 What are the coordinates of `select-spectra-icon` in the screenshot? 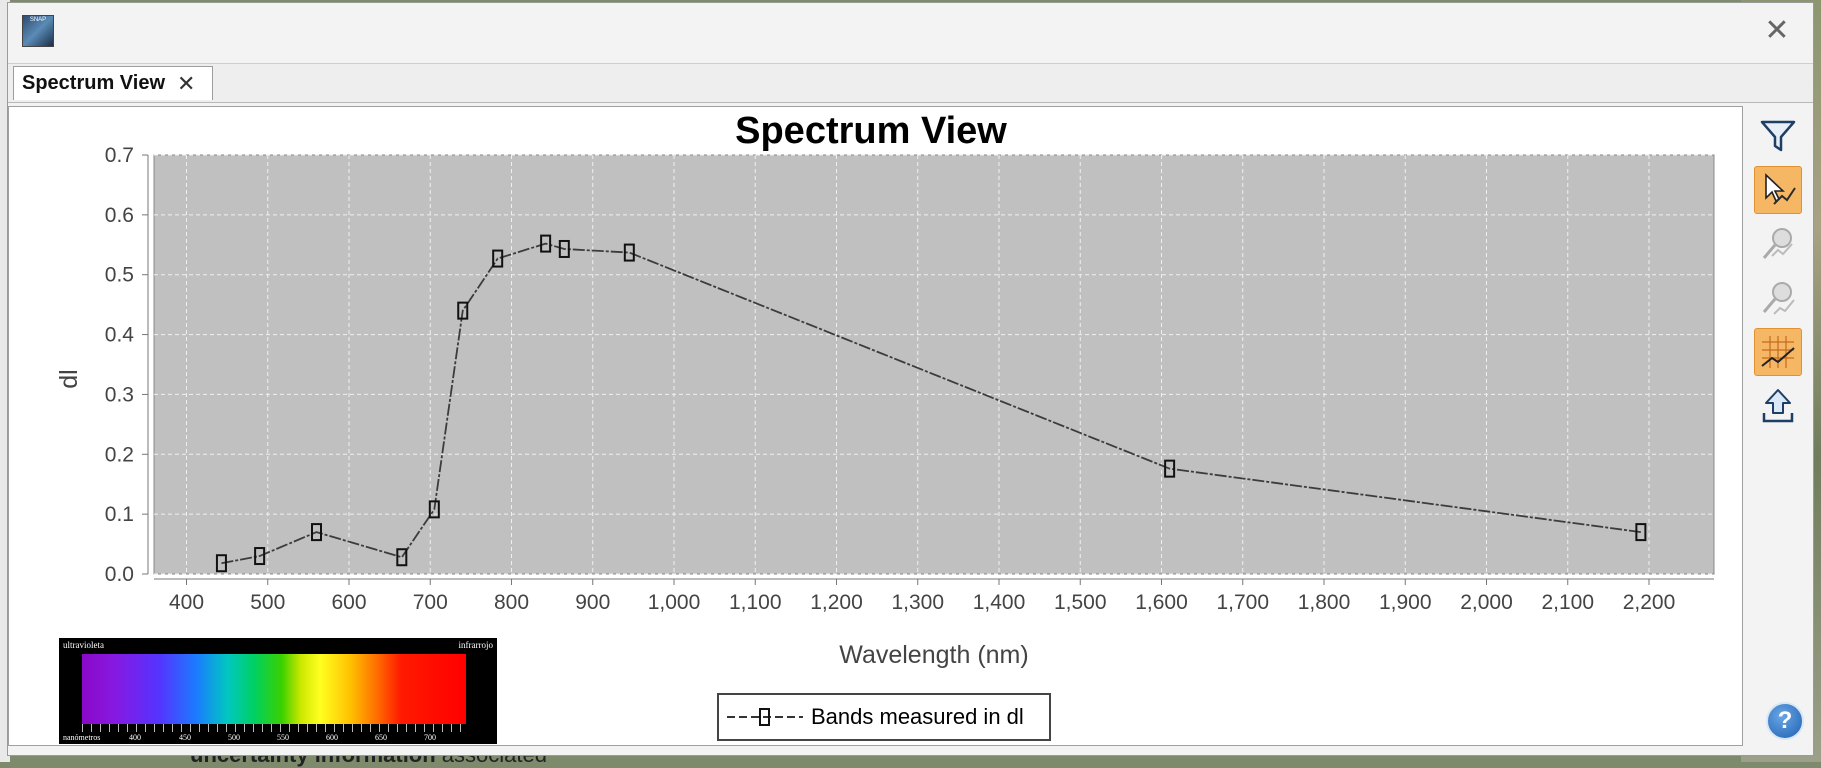 It's located at (1780, 189).